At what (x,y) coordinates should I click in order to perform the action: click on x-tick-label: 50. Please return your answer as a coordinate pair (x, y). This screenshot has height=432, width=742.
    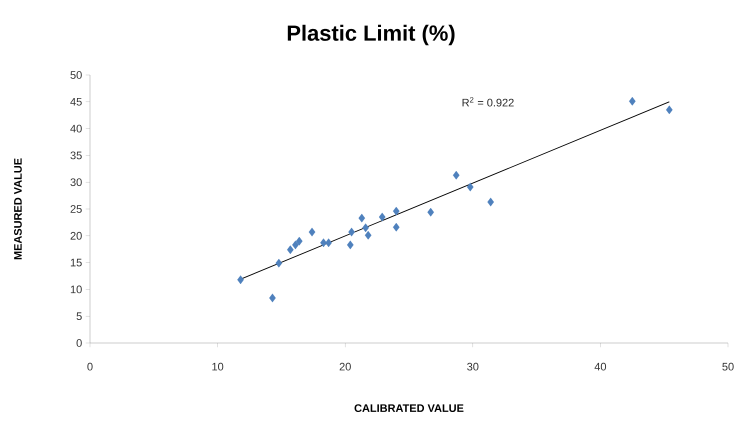
    Looking at the image, I should click on (728, 366).